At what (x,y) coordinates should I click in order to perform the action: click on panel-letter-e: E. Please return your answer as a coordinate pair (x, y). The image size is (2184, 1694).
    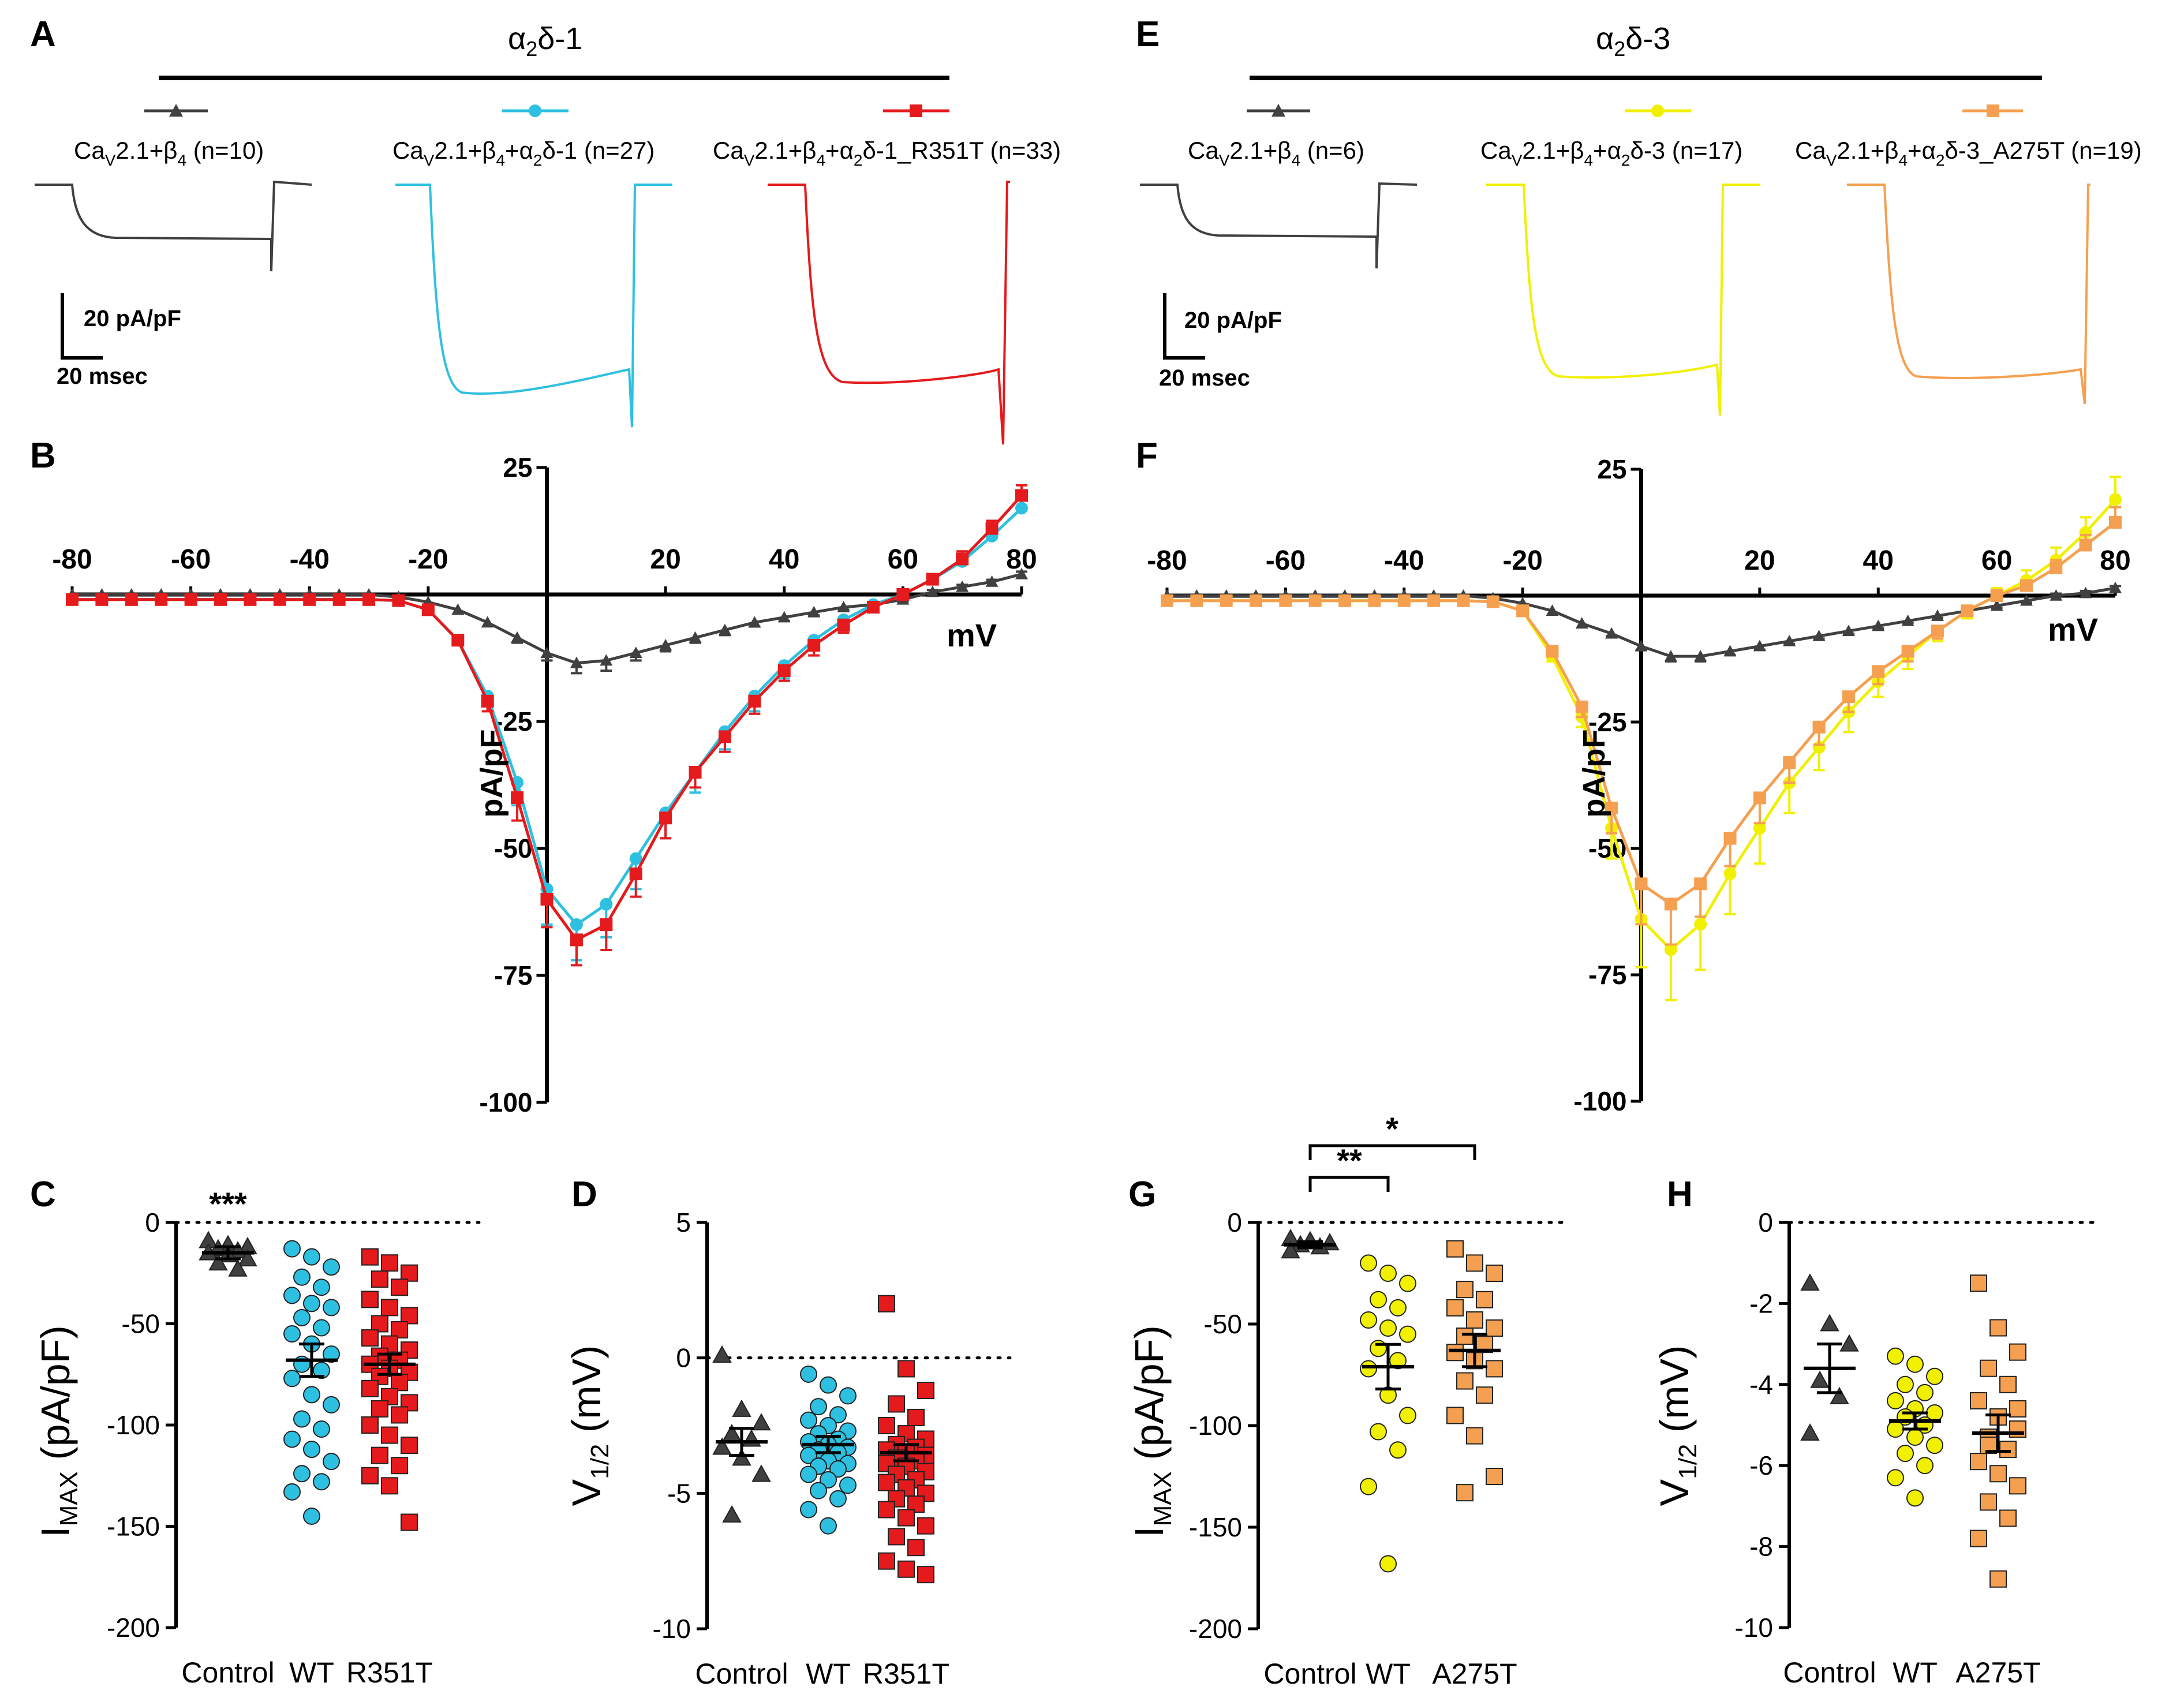
    Looking at the image, I should click on (1148, 34).